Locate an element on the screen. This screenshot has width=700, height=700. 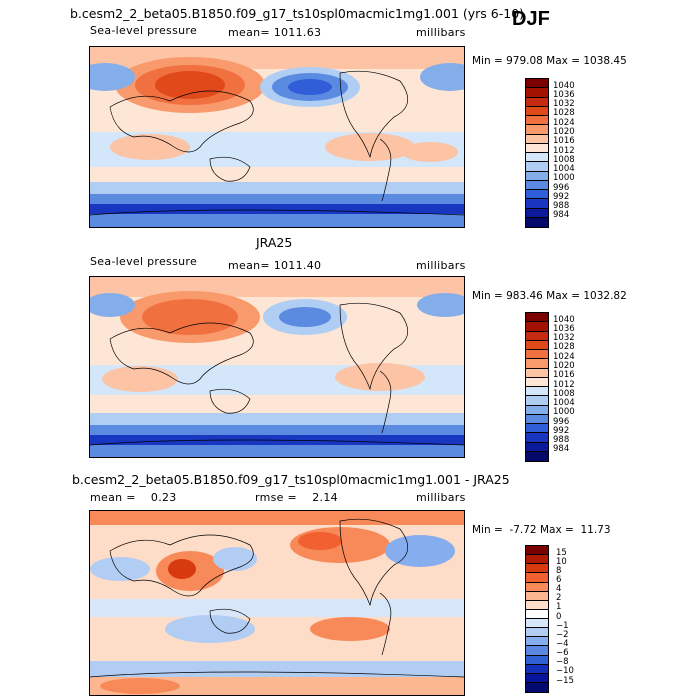
panel1-cb-label: 992 is located at coordinates (561, 197).